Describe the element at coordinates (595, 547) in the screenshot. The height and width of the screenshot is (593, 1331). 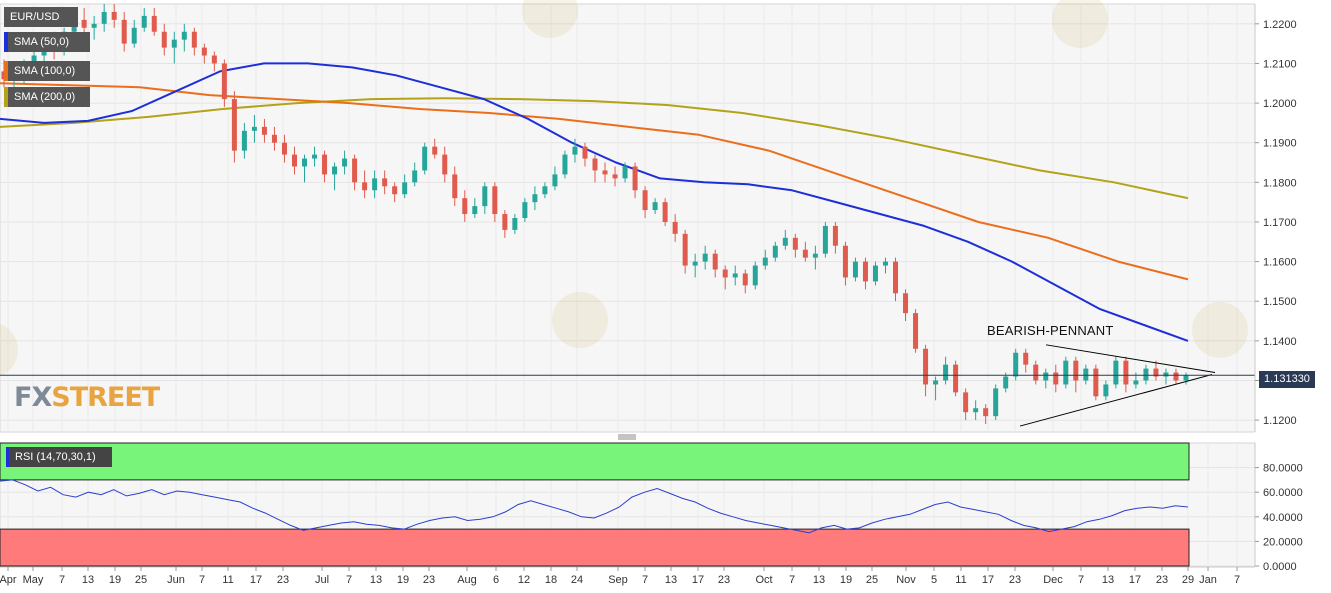
I see `rsi-oversold-zone` at that location.